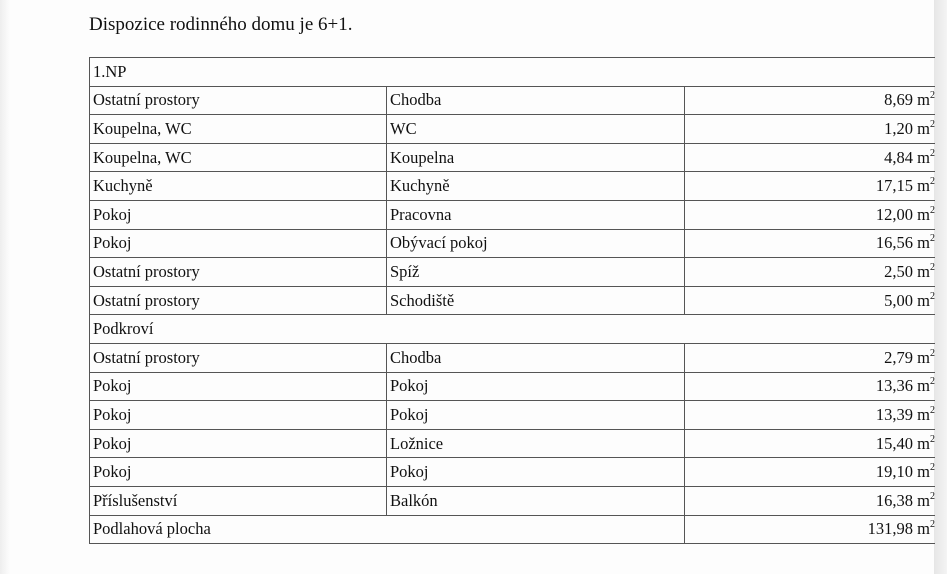 This screenshot has width=947, height=574. What do you see at coordinates (890, 529) in the screenshot?
I see `area-value: 131,98` at bounding box center [890, 529].